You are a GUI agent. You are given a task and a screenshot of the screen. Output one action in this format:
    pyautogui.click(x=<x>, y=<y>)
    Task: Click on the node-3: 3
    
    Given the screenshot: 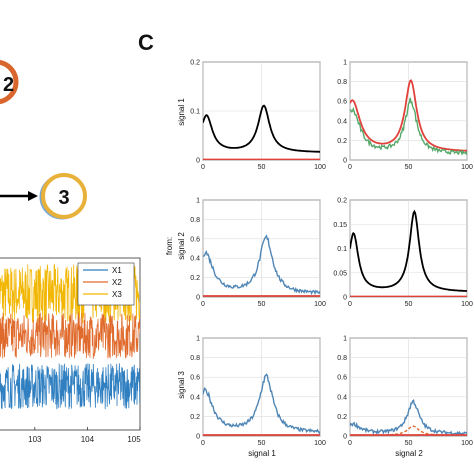 What is the action you would take?
    pyautogui.click(x=63, y=196)
    